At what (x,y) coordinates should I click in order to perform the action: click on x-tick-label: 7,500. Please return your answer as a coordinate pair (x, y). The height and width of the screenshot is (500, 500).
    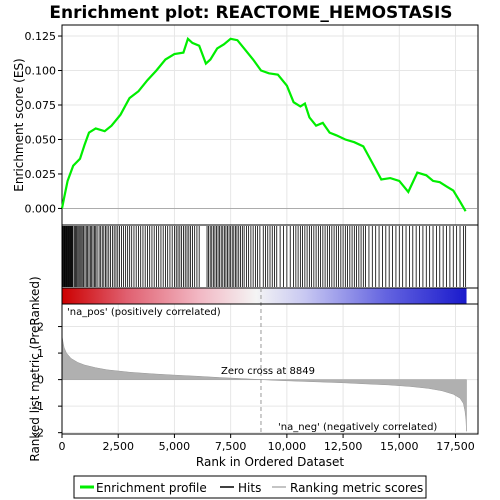
    Looking at the image, I should click on (231, 446).